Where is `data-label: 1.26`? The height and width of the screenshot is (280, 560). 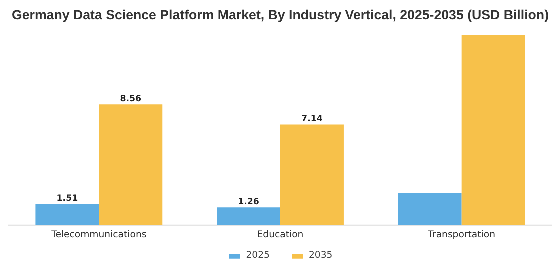 data-label: 1.26 is located at coordinates (249, 203).